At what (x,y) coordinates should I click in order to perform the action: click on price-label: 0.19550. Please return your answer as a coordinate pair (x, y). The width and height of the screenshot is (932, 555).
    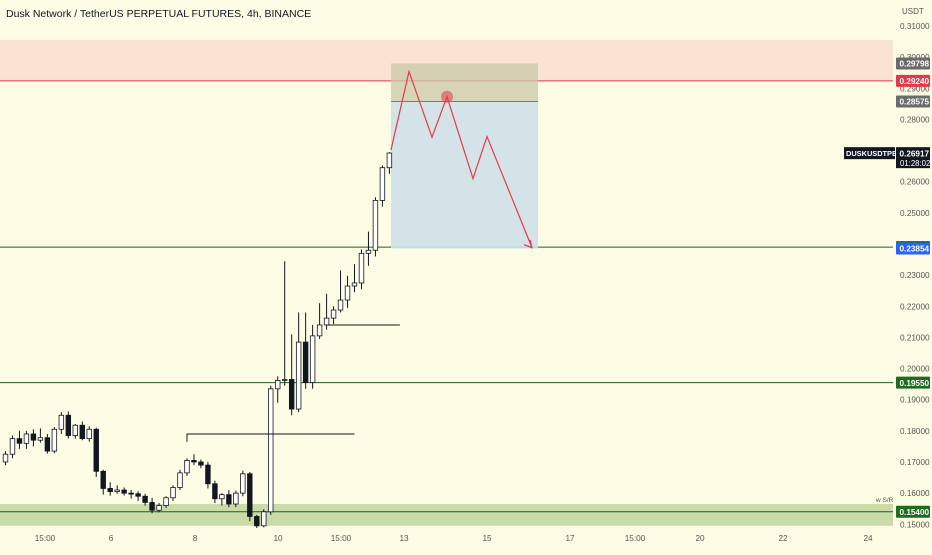
    Looking at the image, I should click on (915, 383).